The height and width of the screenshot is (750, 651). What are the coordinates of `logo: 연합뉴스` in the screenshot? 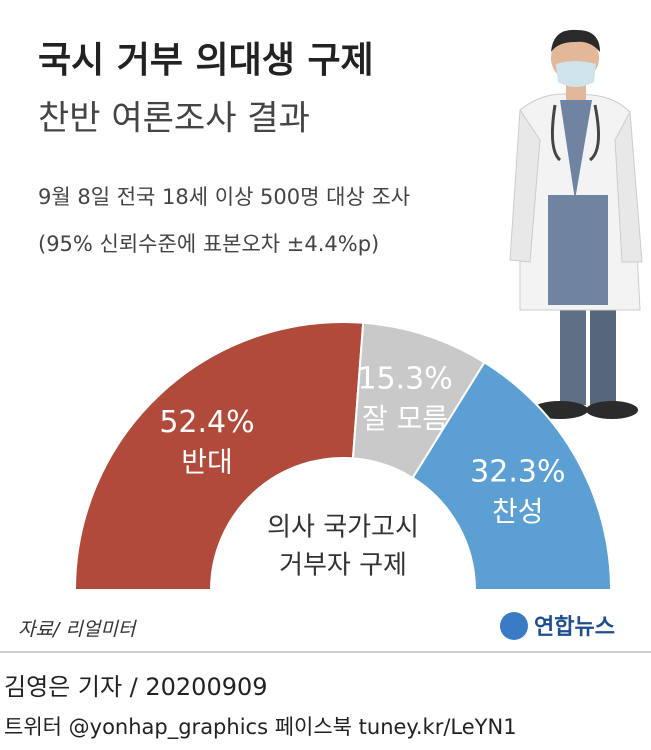 It's located at (574, 627).